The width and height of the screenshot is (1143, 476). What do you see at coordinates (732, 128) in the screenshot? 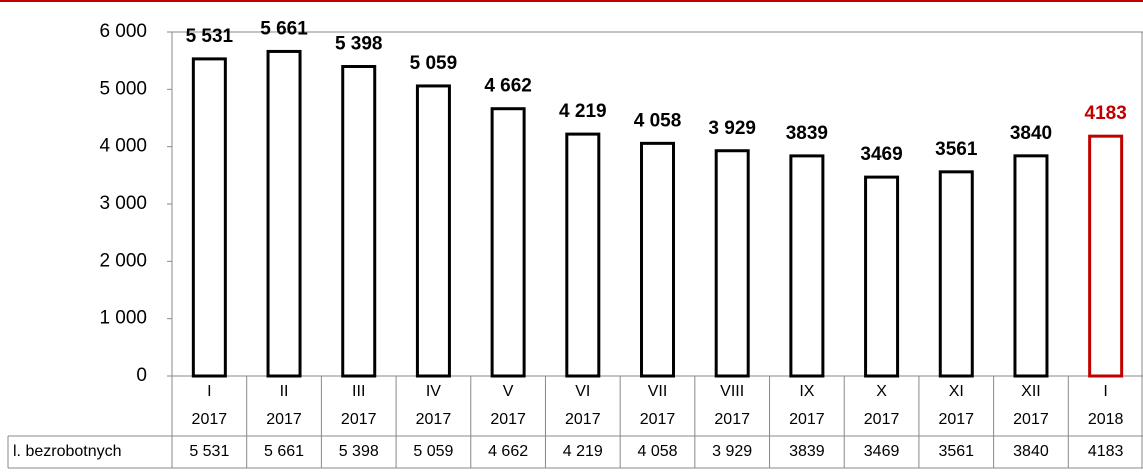
I see `data-label: 3 929` at bounding box center [732, 128].